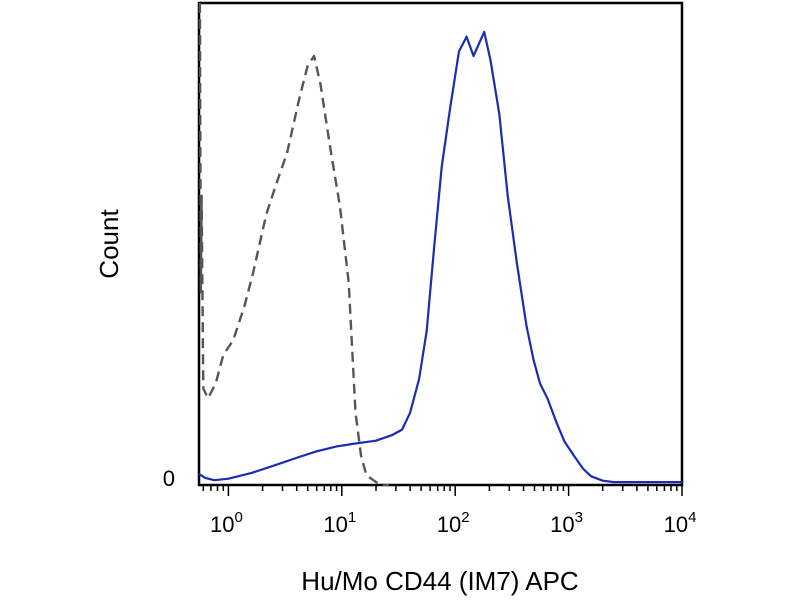  I want to click on y-axis-label: Count, so click(109, 244).